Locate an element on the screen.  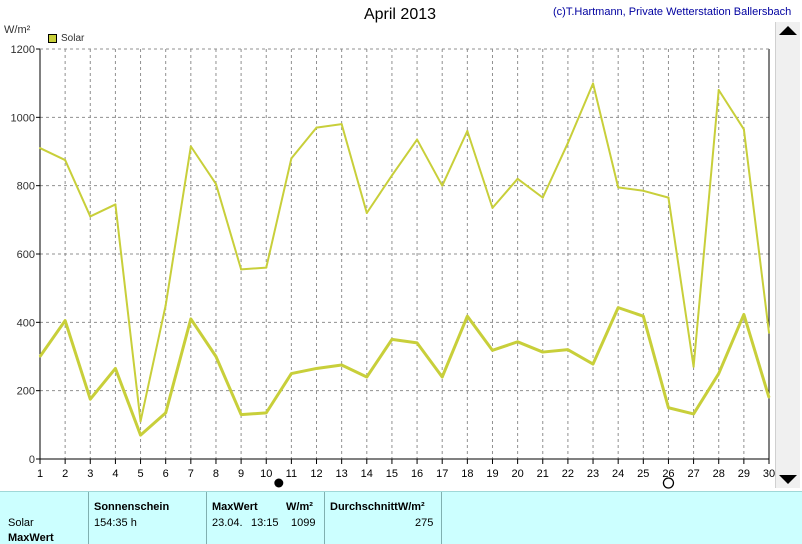
x-tick-label: 2 is located at coordinates (65, 474).